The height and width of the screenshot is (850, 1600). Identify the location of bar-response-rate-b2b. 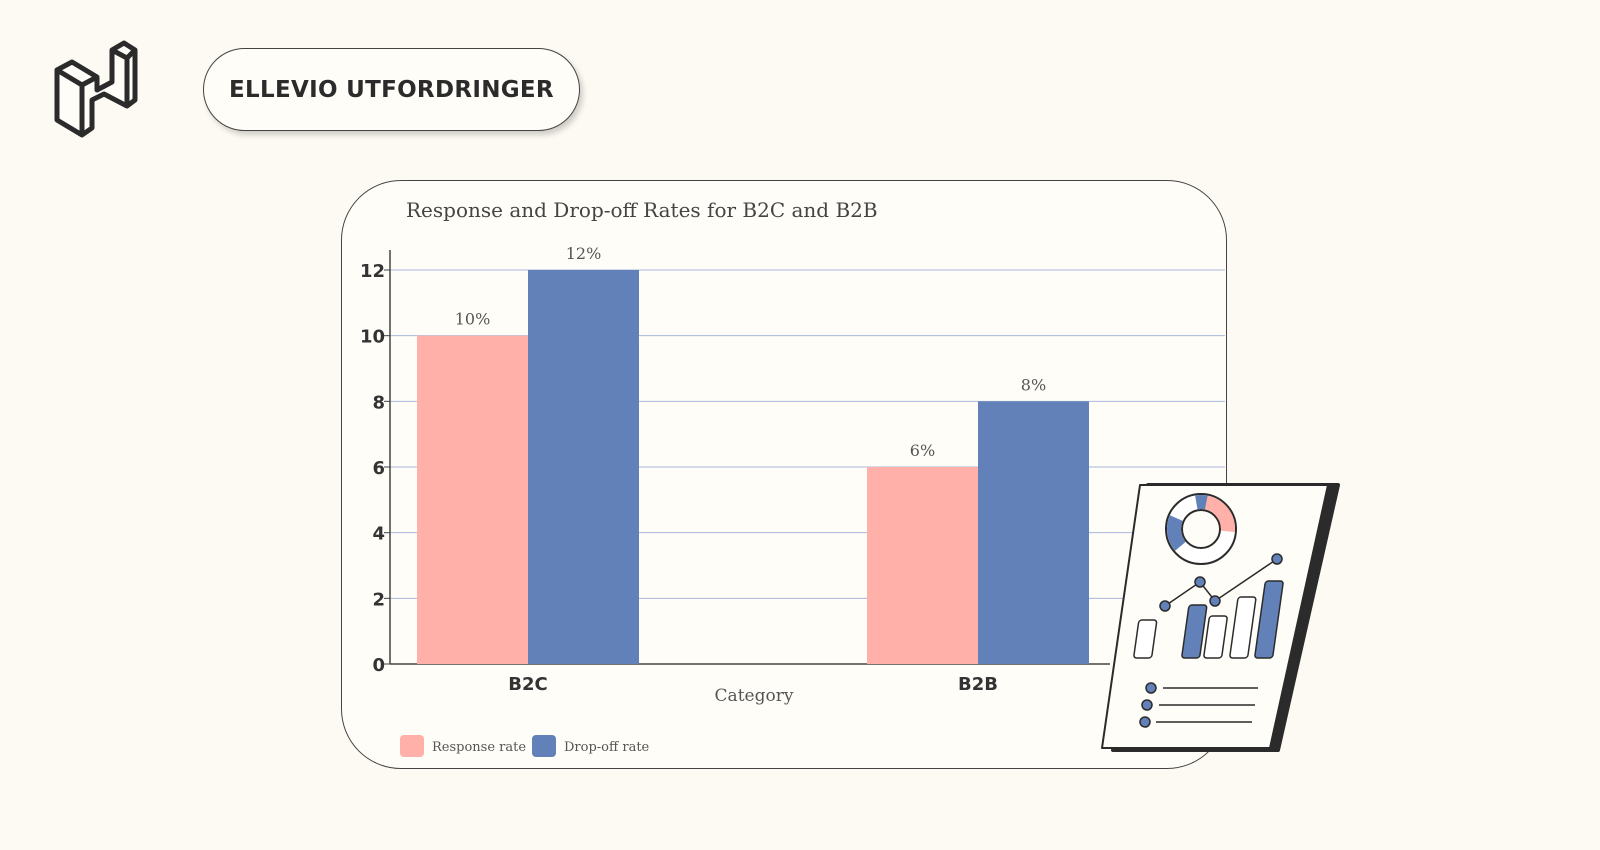
(922, 565).